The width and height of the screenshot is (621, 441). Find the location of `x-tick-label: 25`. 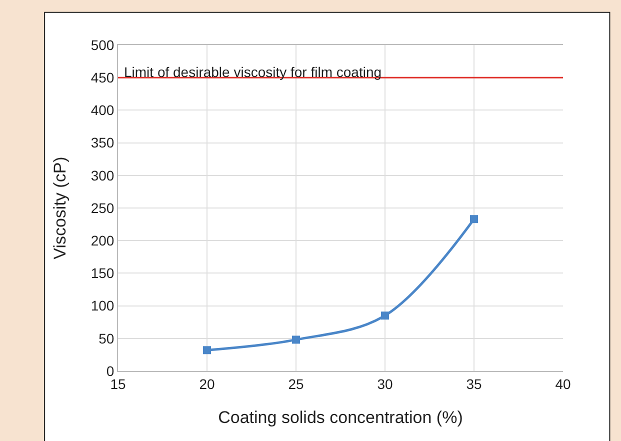

x-tick-label: 25 is located at coordinates (296, 384).